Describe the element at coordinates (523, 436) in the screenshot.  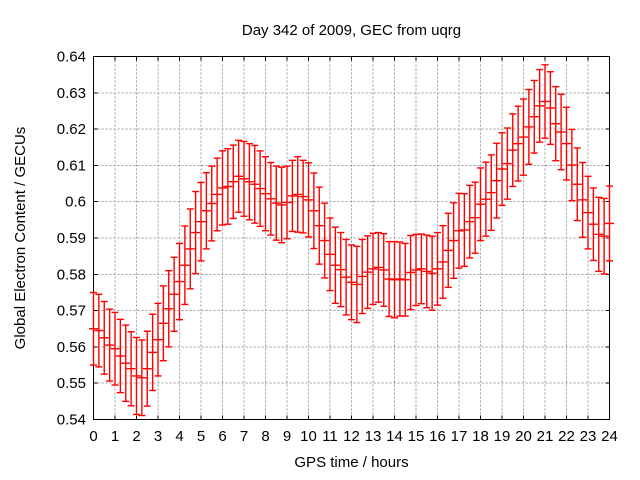
I see `x-tick-label: 20` at that location.